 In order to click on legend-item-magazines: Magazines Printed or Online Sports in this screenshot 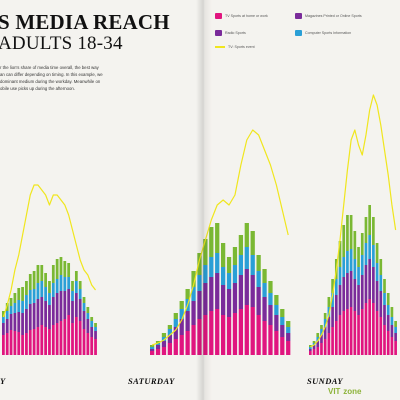, I will do `click(328, 16)`.